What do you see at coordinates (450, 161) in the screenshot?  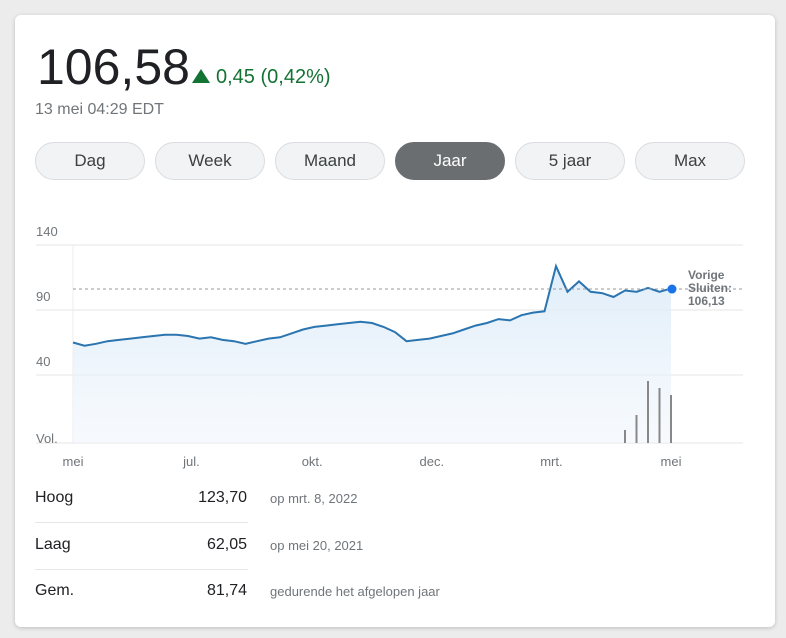 I see `range-button: Jaar` at bounding box center [450, 161].